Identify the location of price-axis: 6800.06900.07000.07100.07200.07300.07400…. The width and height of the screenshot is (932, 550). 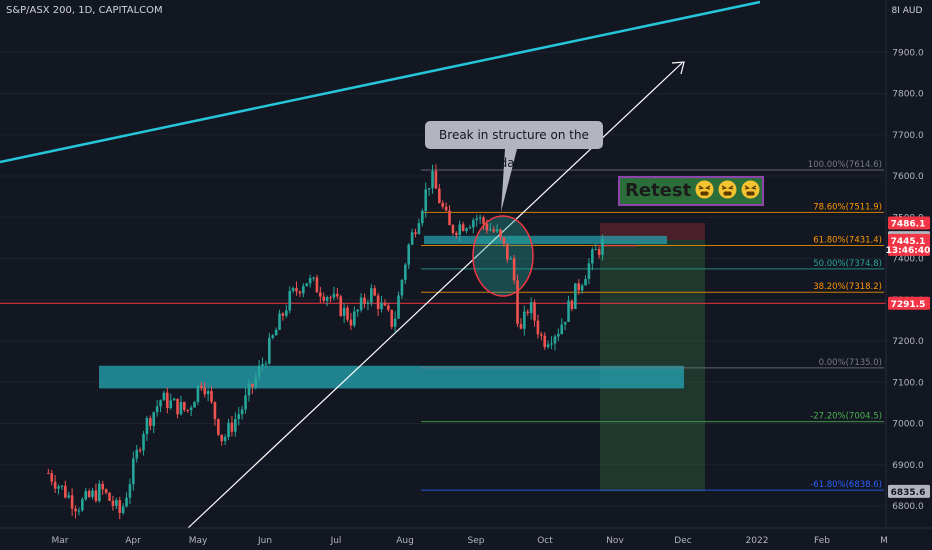
(908, 275).